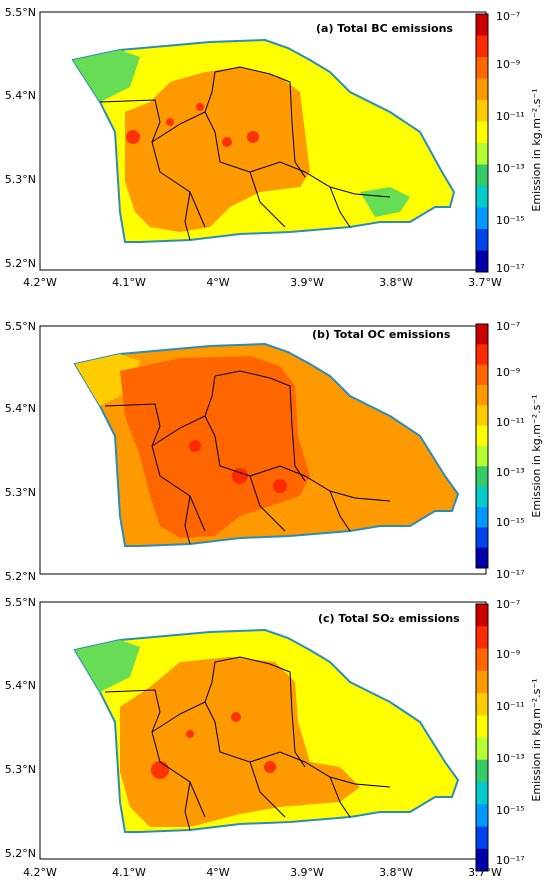  What do you see at coordinates (307, 872) in the screenshot?
I see `x-tick-label: 3.9°W` at bounding box center [307, 872].